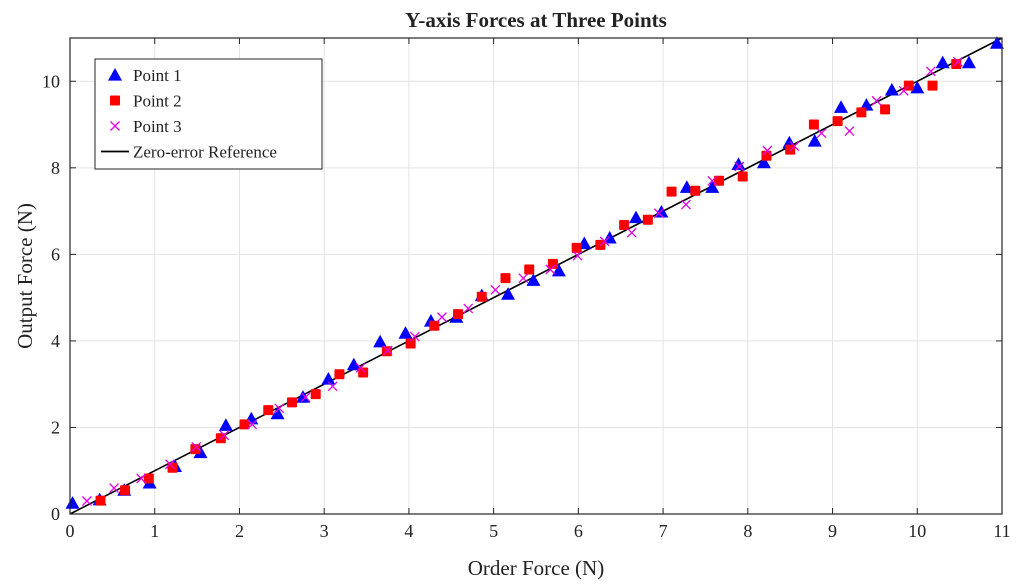 This screenshot has width=1024, height=588. I want to click on x-tick-label: 5, so click(493, 531).